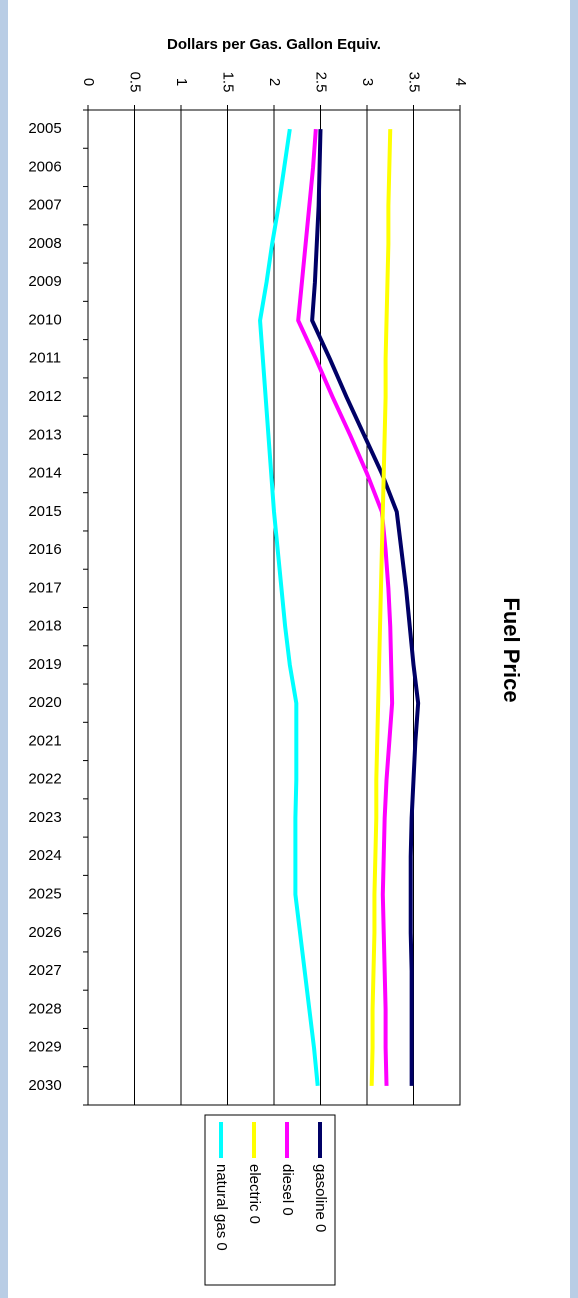 The image size is (578, 1298). I want to click on x-tick-label: 2020, so click(44, 702).